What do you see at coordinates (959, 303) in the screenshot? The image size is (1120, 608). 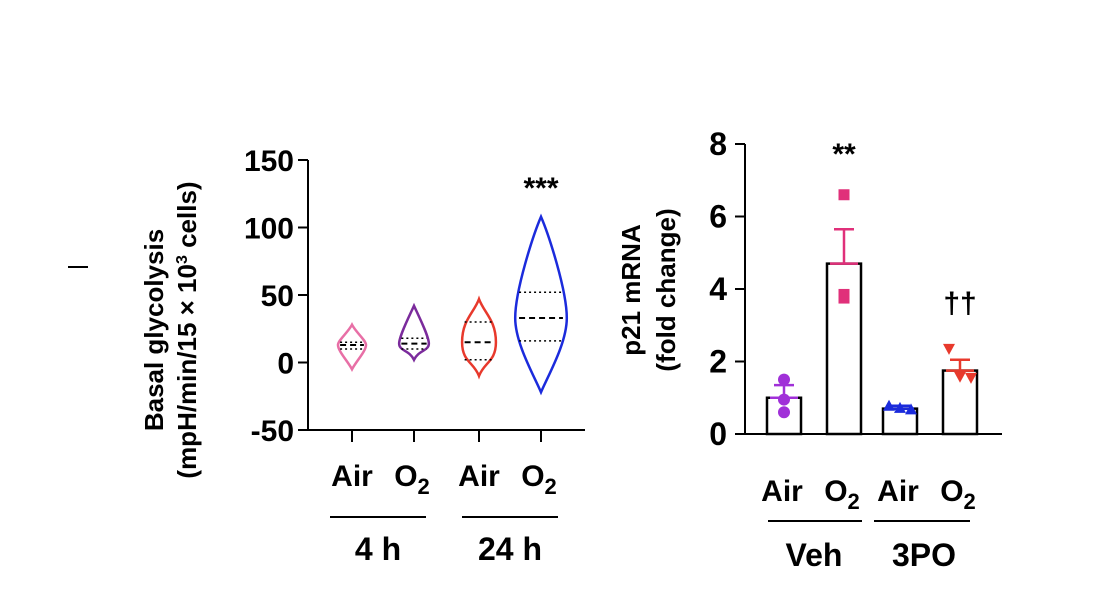 I see `significance-marker: ††` at bounding box center [959, 303].